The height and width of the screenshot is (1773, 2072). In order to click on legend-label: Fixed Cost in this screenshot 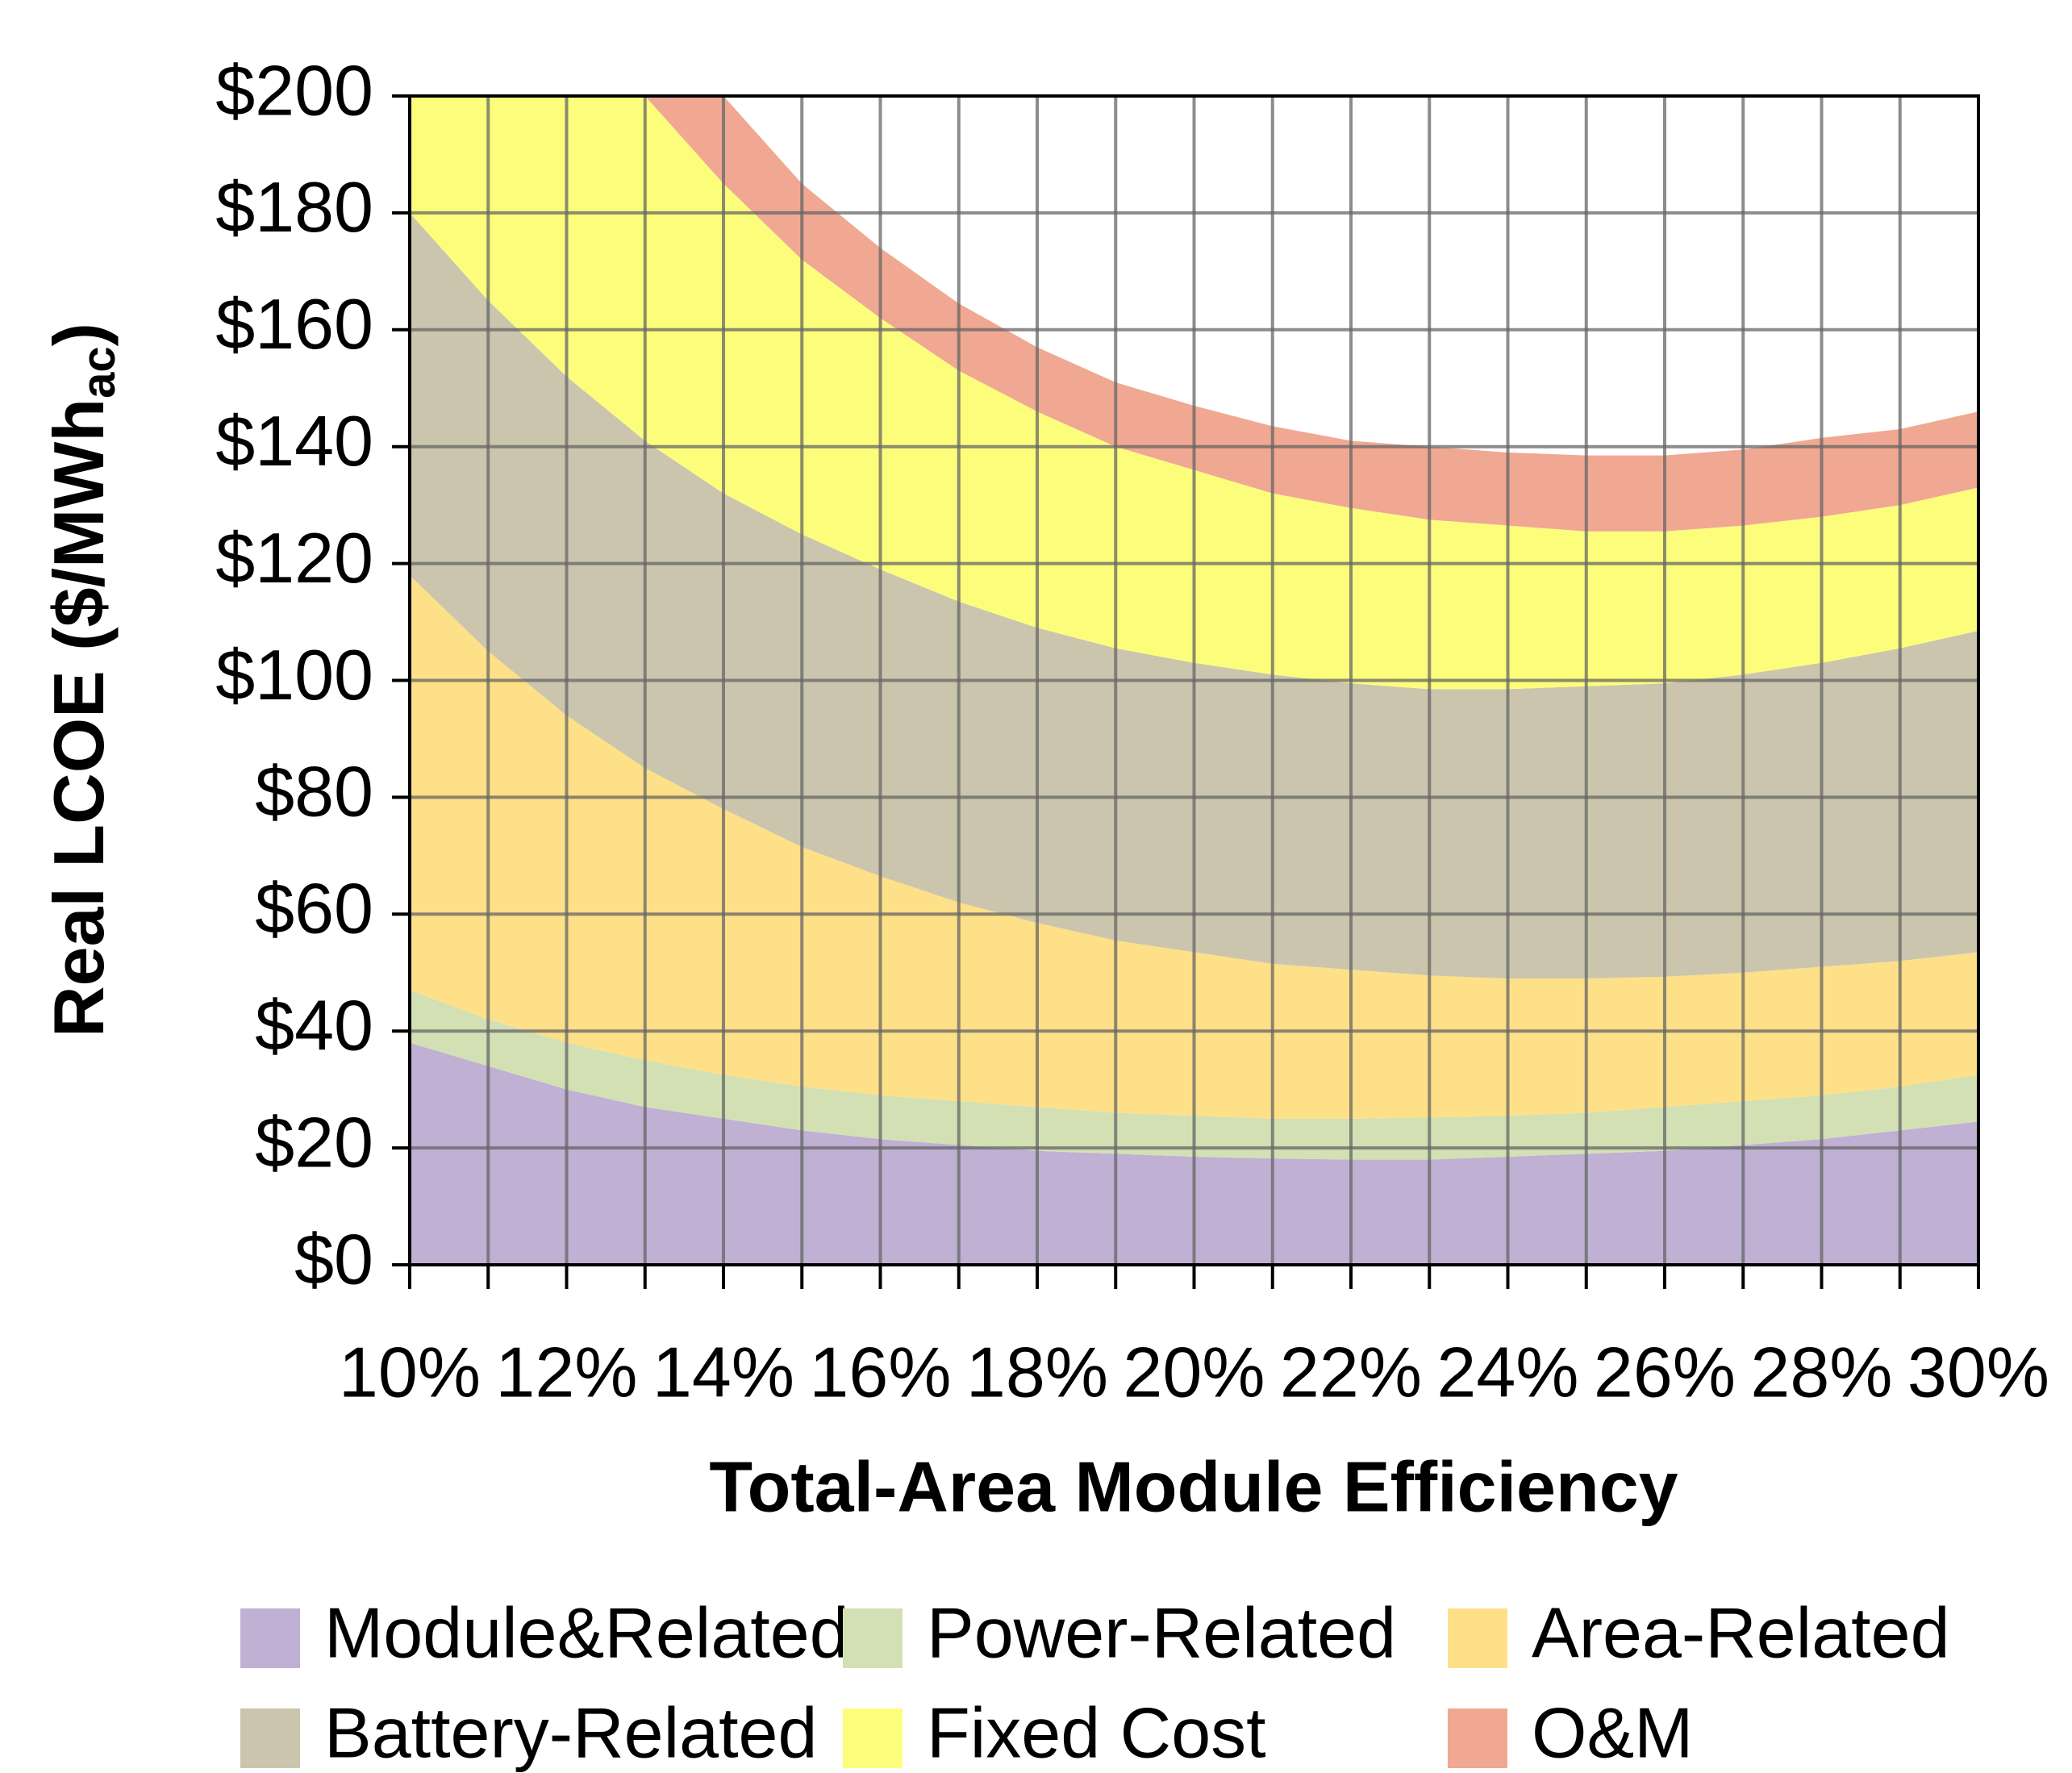, I will do `click(1096, 1732)`.